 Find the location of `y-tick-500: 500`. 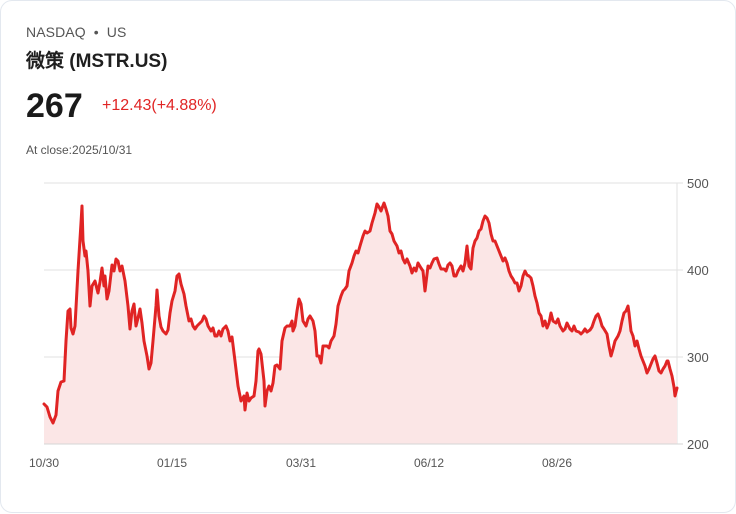

y-tick-500: 500 is located at coordinates (698, 183).